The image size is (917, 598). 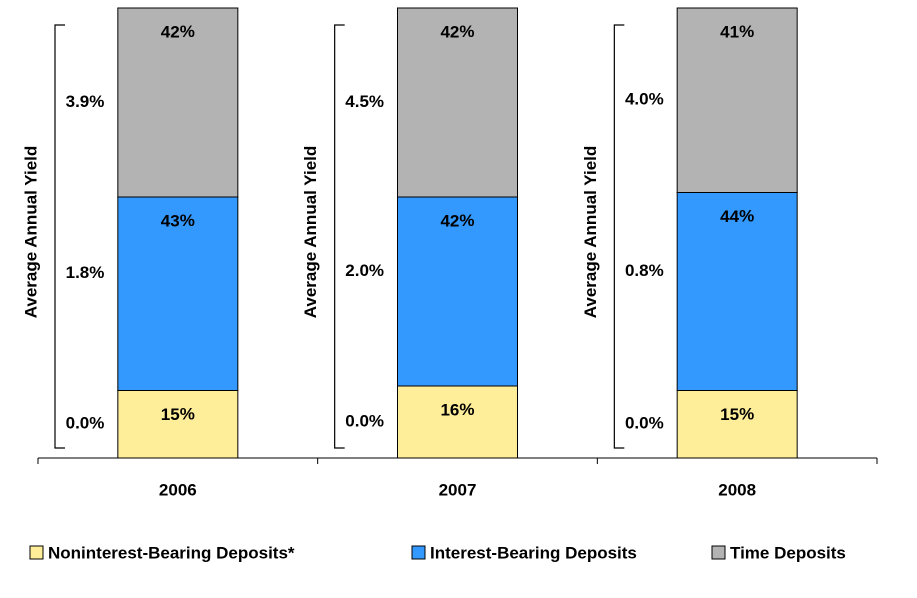 What do you see at coordinates (644, 99) in the screenshot?
I see `yield-label: 4.0%` at bounding box center [644, 99].